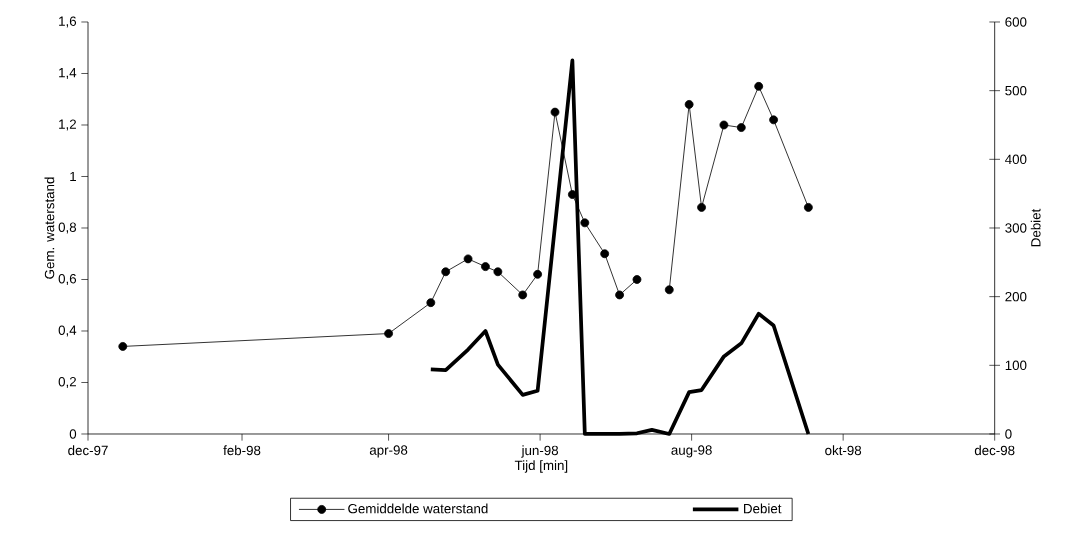  Describe the element at coordinates (994, 450) in the screenshot. I see `x-tick-label: dec-98` at that location.